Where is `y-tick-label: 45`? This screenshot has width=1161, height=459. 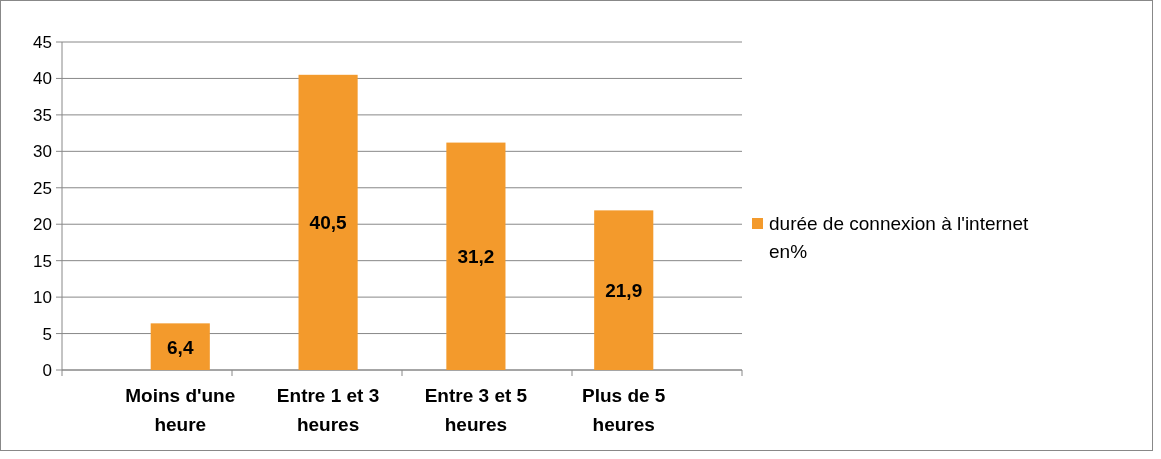 y-tick-label: 45 is located at coordinates (42, 42).